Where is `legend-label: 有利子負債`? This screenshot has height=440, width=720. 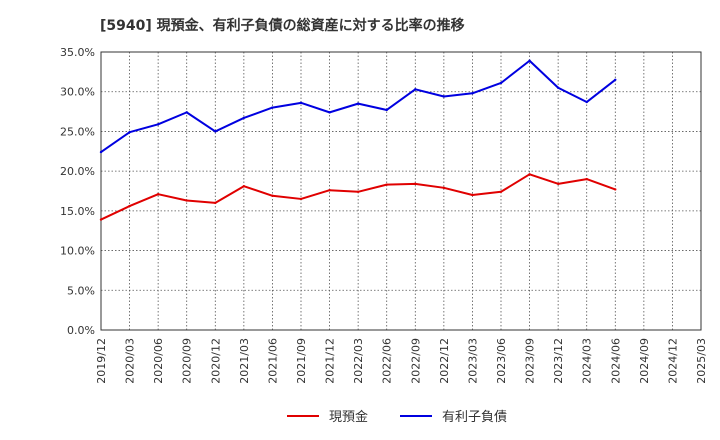 legend-label: 有利子負債 is located at coordinates (474, 417).